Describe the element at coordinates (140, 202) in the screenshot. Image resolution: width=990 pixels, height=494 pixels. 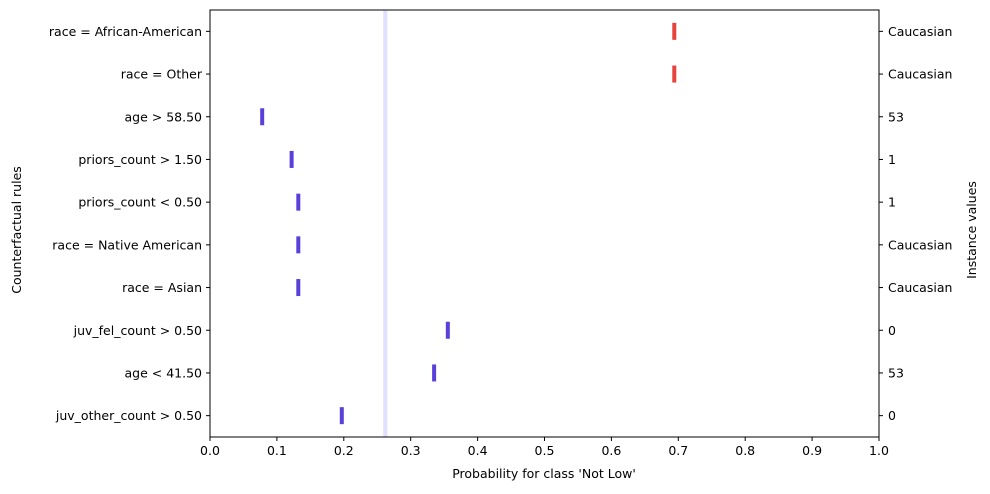
I see `rule-label: priors_count < 0.50` at that location.